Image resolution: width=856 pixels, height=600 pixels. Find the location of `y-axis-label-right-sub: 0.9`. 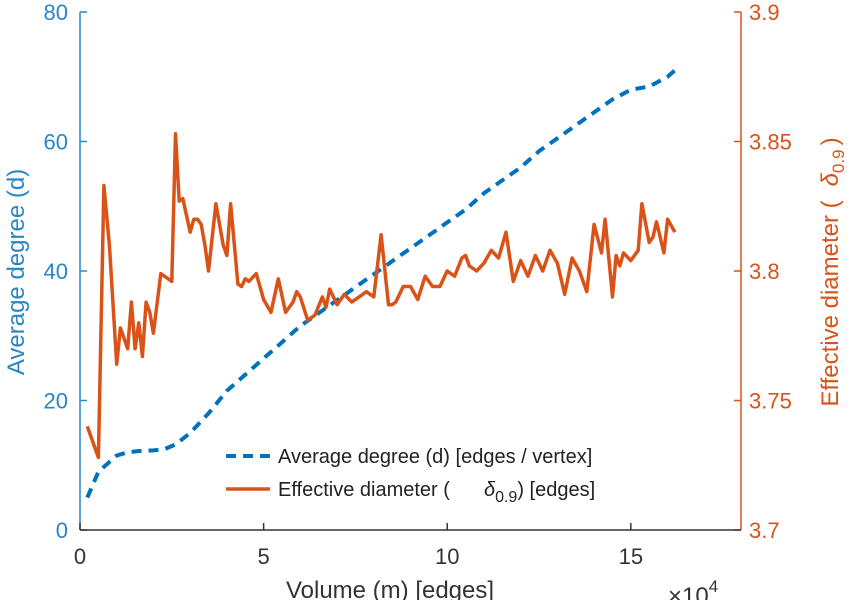

y-axis-label-right-sub: 0.9 is located at coordinates (838, 161).